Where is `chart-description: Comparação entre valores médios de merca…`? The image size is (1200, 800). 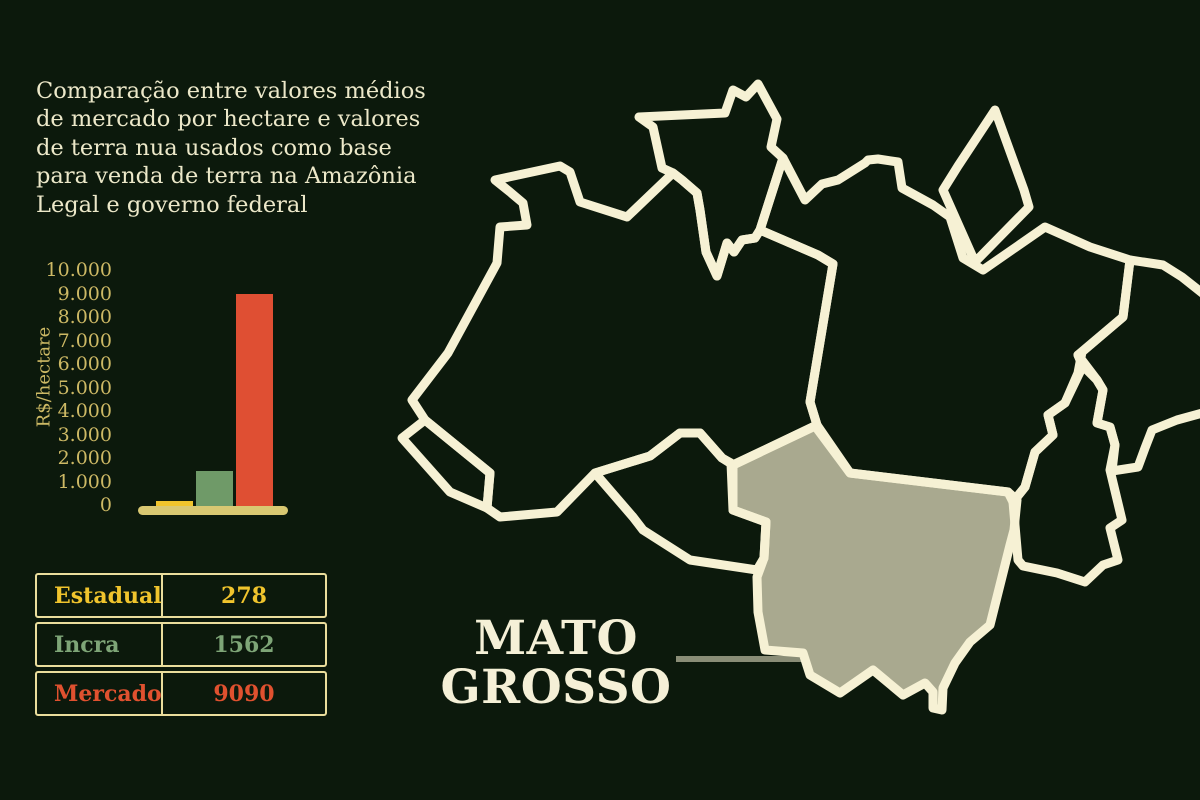
chart-description: Comparação entre valores médios de merca… is located at coordinates (231, 148).